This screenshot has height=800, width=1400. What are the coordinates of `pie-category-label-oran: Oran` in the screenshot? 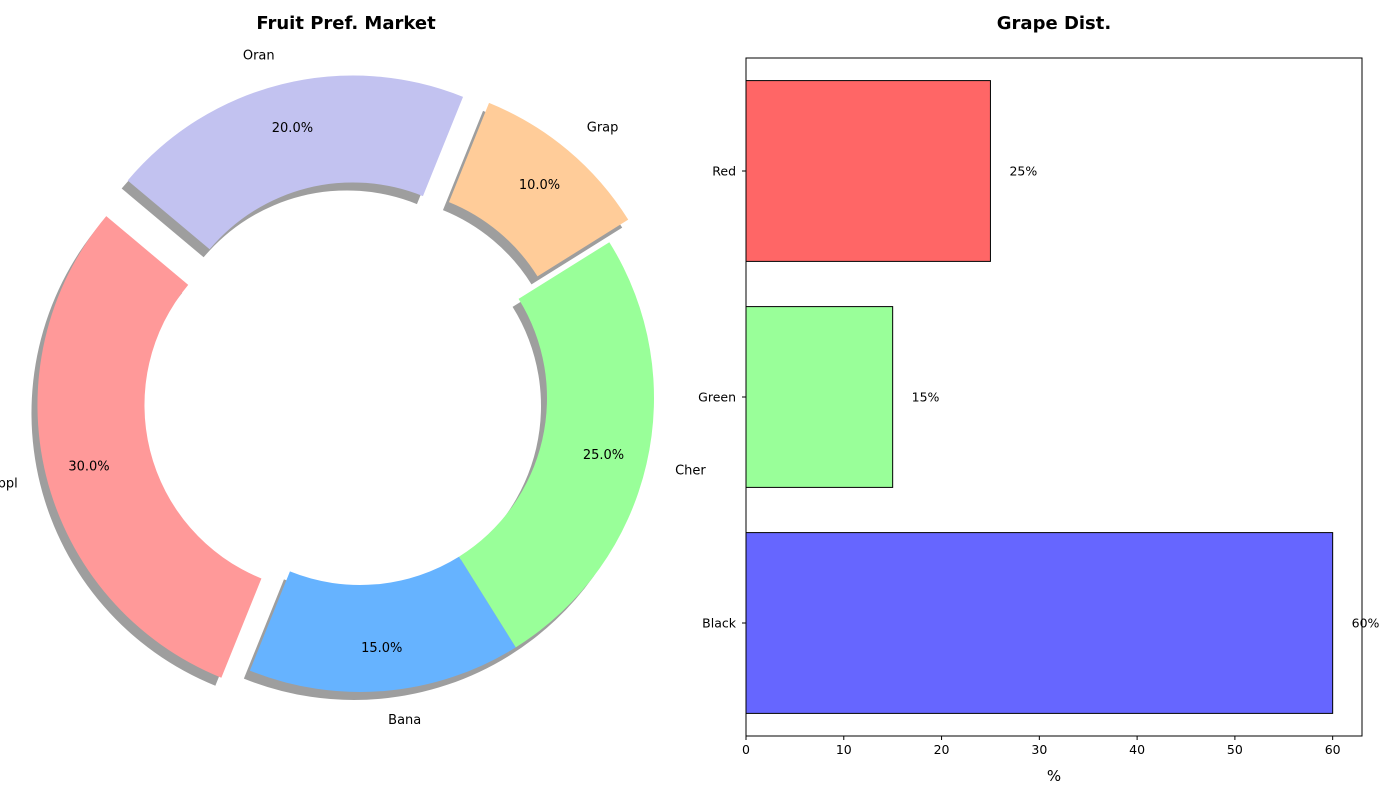 It's located at (259, 56).